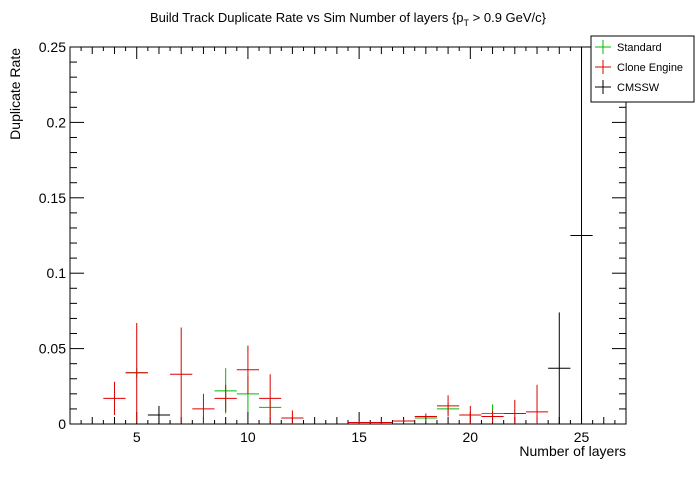 This screenshot has height=477, width=696. What do you see at coordinates (137, 437) in the screenshot?
I see `x-tick-label: 5` at bounding box center [137, 437].